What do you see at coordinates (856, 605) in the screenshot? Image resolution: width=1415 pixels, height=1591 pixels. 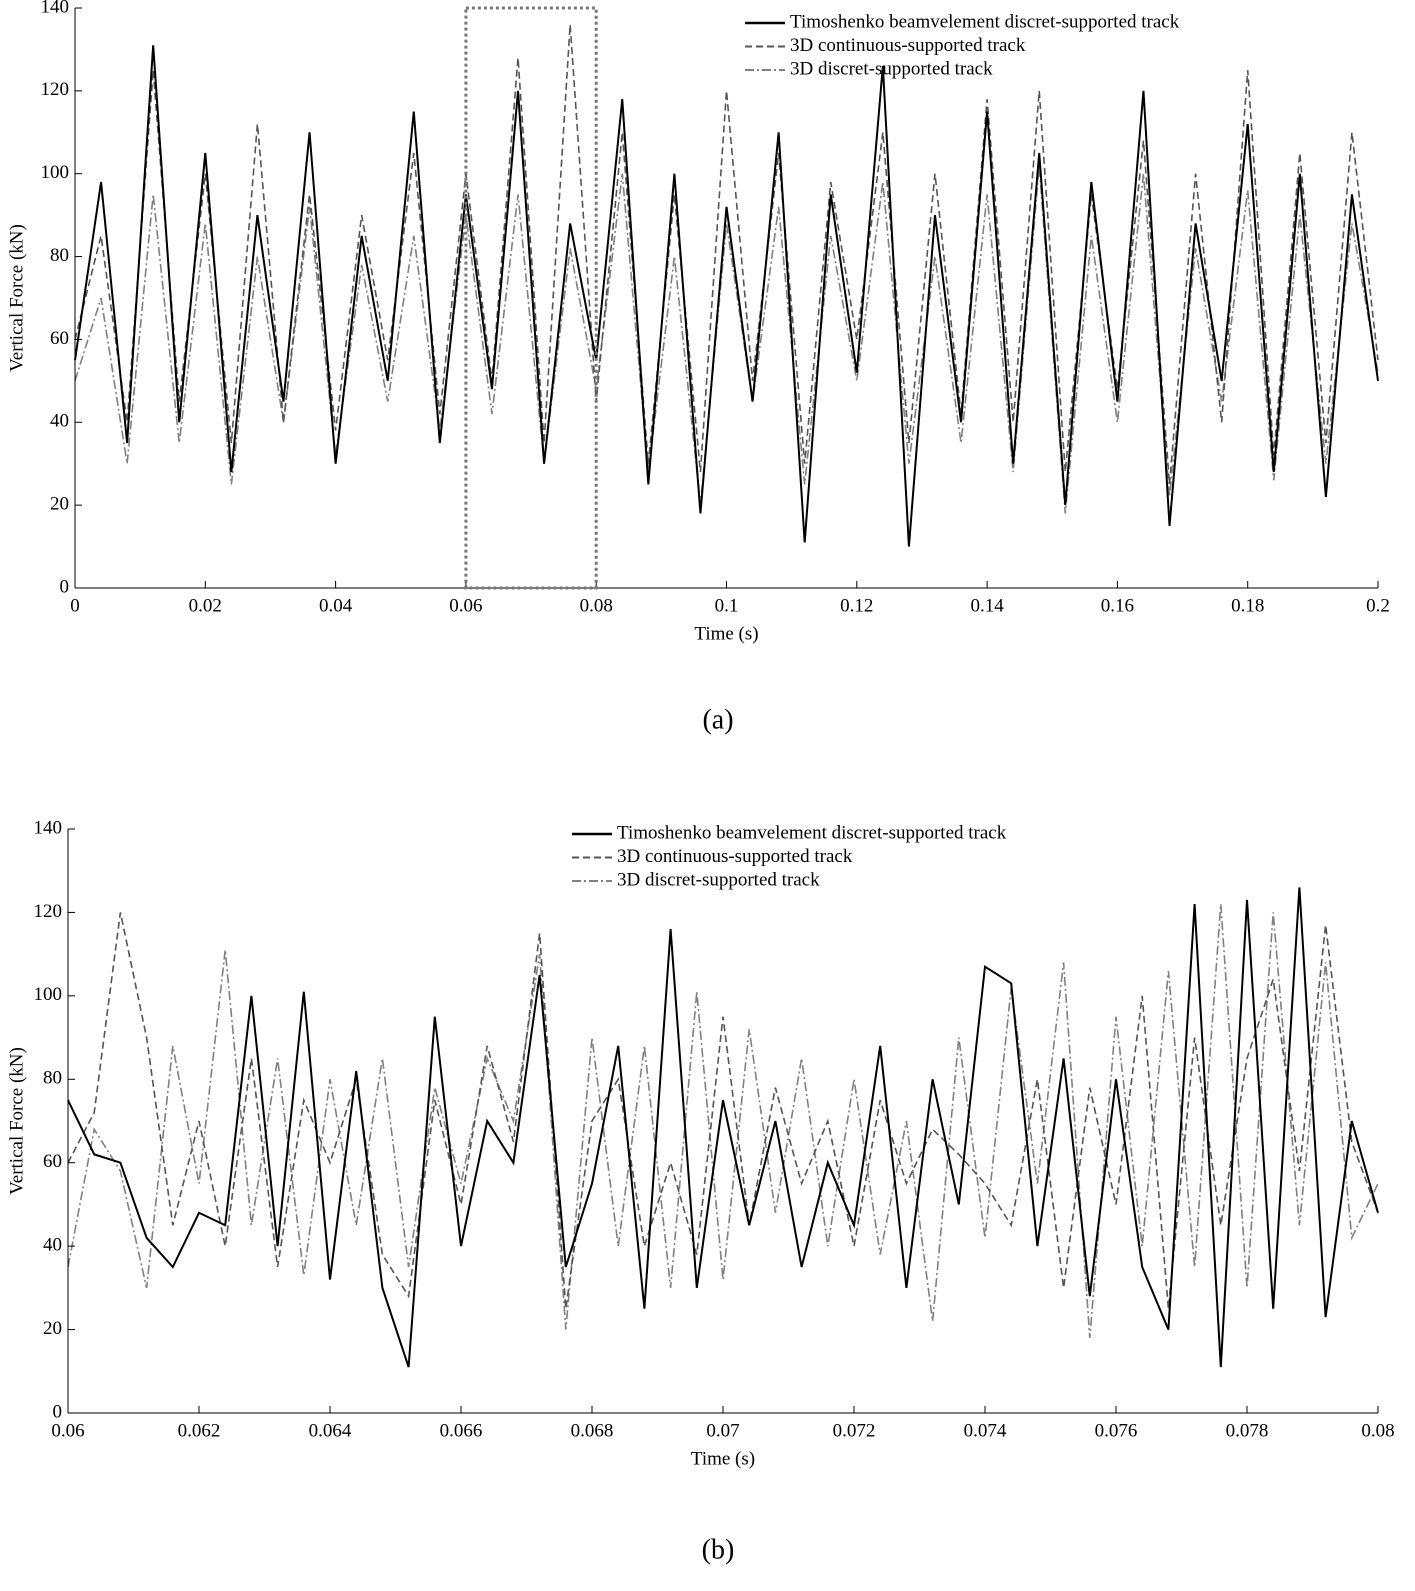 I see `x-tick-label: 0.12` at bounding box center [856, 605].